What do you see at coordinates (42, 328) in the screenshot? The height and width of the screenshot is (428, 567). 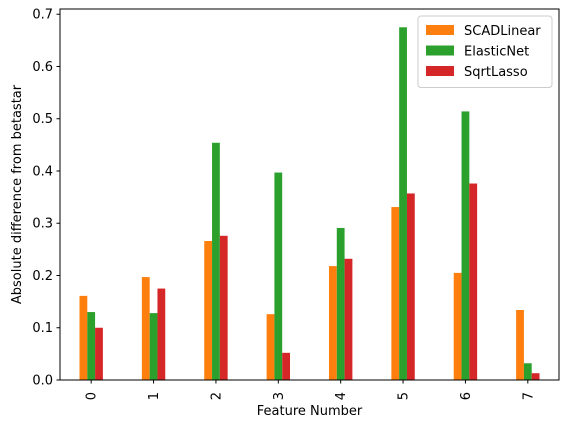 I see `y-tick-label: 0.1` at bounding box center [42, 328].